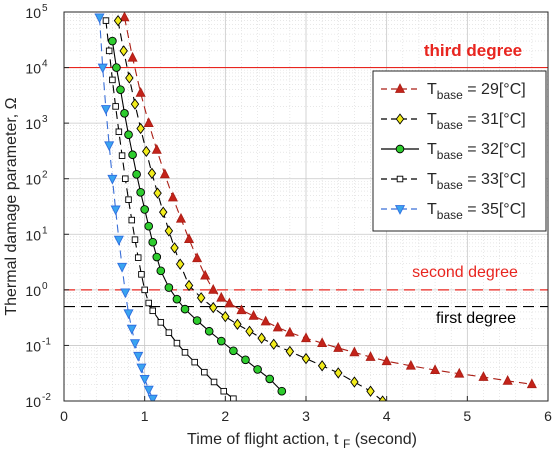 The width and height of the screenshot is (554, 460). Describe the element at coordinates (64, 416) in the screenshot. I see `x-tick-label: 0` at that location.